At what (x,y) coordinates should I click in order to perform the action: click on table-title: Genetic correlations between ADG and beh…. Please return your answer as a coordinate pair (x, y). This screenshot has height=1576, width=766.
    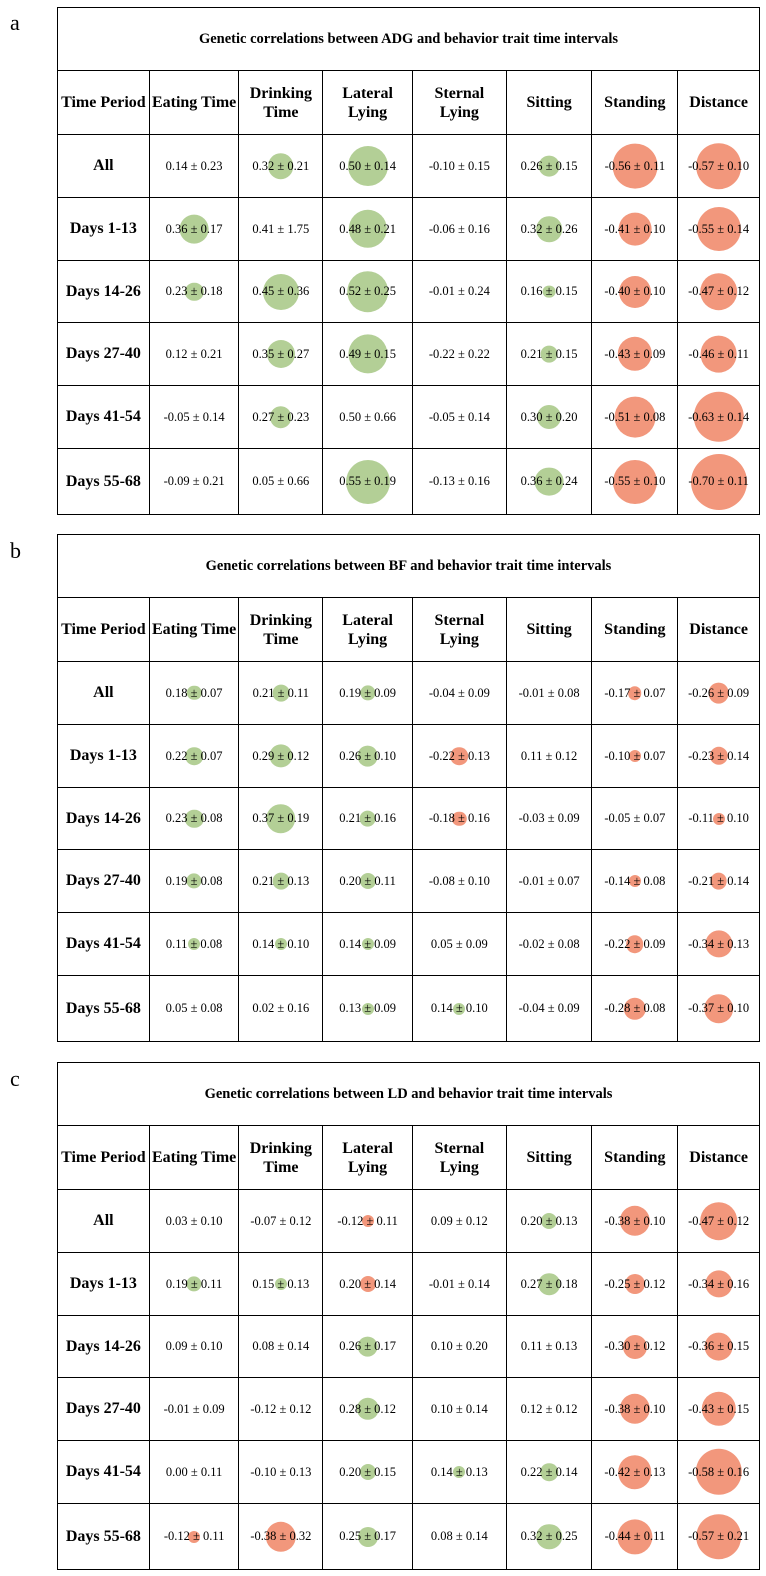
    Looking at the image, I should click on (408, 39).